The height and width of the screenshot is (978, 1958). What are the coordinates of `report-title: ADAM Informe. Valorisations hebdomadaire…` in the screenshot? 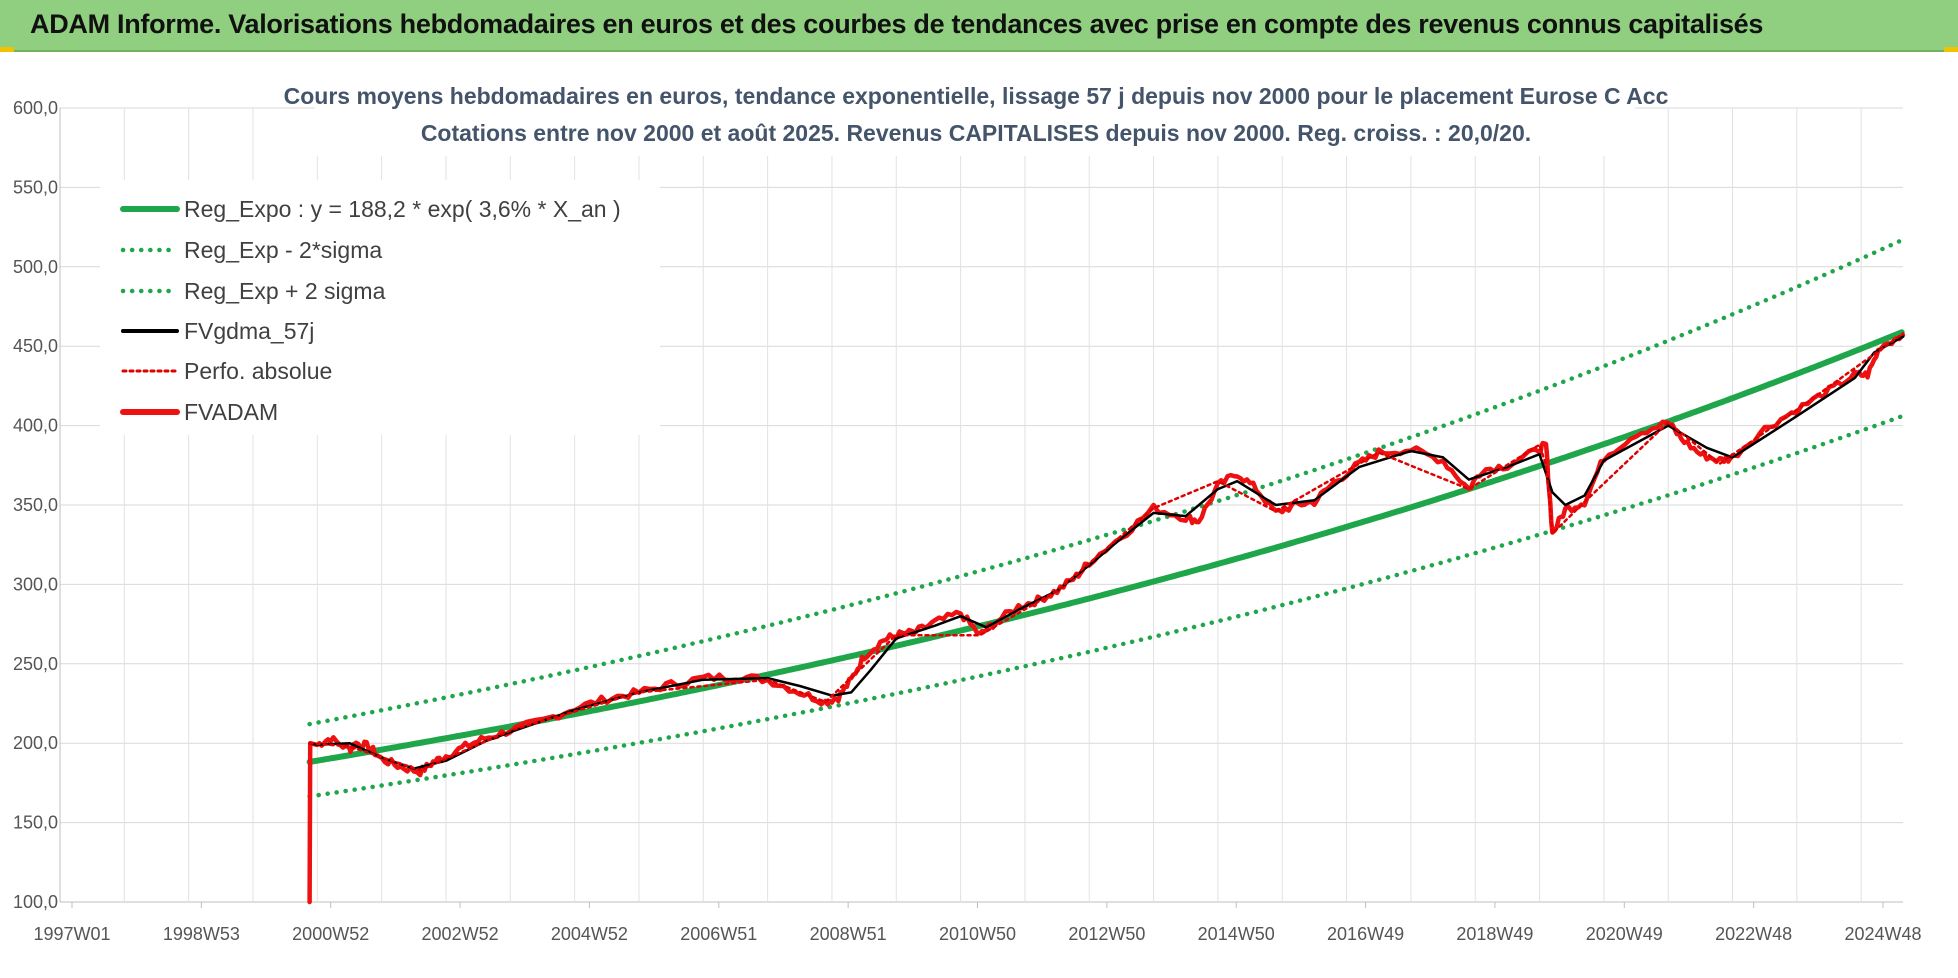 It's located at (897, 24).